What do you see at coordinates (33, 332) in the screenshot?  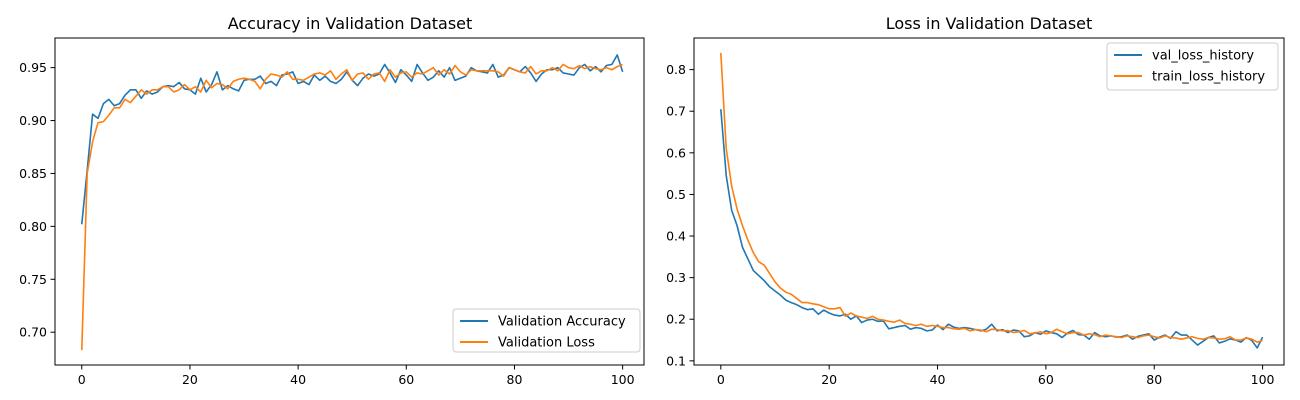 I see `y-tick-label: 0.70` at bounding box center [33, 332].